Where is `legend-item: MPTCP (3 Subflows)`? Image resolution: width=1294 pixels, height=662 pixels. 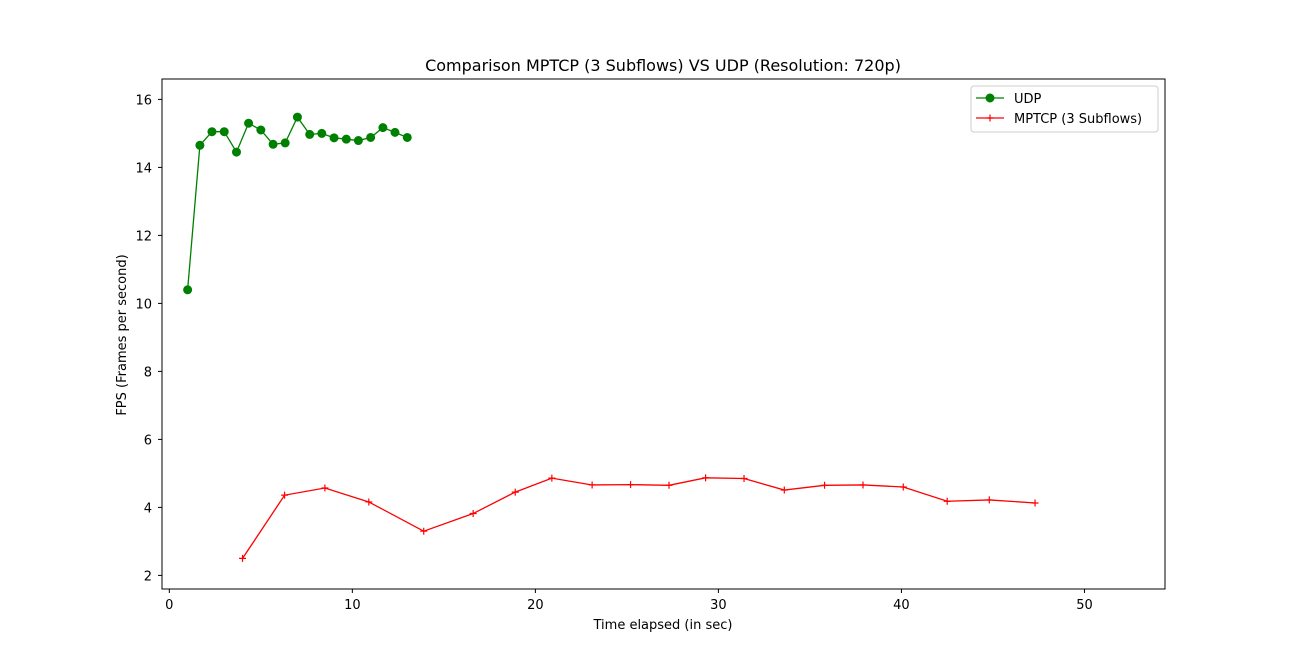
legend-item: MPTCP (3 Subflows) is located at coordinates (1059, 119).